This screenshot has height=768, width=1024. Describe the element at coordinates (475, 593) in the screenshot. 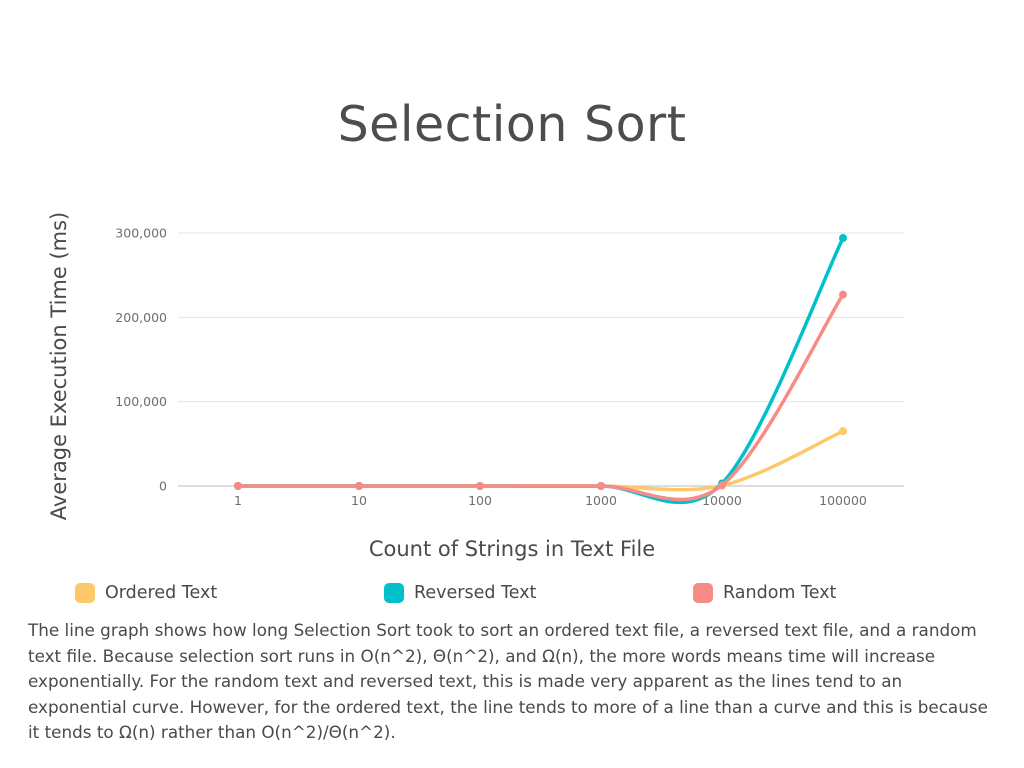

I see `legend-label-reversed: Reversed Text` at that location.